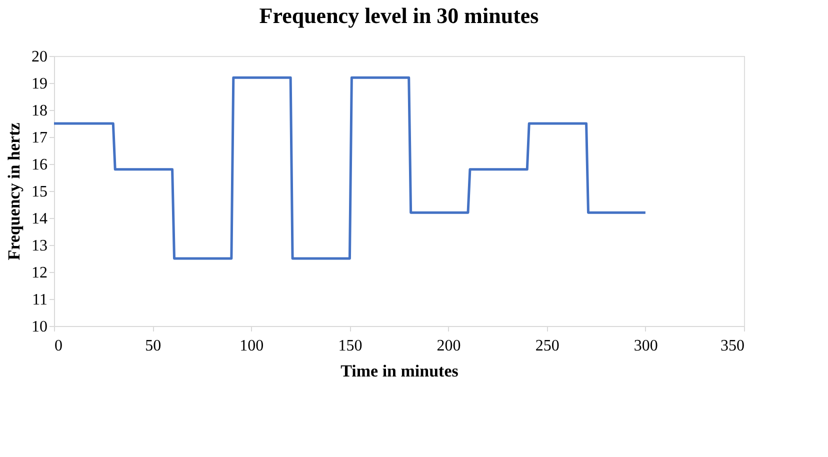 The height and width of the screenshot is (457, 828). Describe the element at coordinates (252, 346) in the screenshot. I see `x-tick-label: 100` at that location.